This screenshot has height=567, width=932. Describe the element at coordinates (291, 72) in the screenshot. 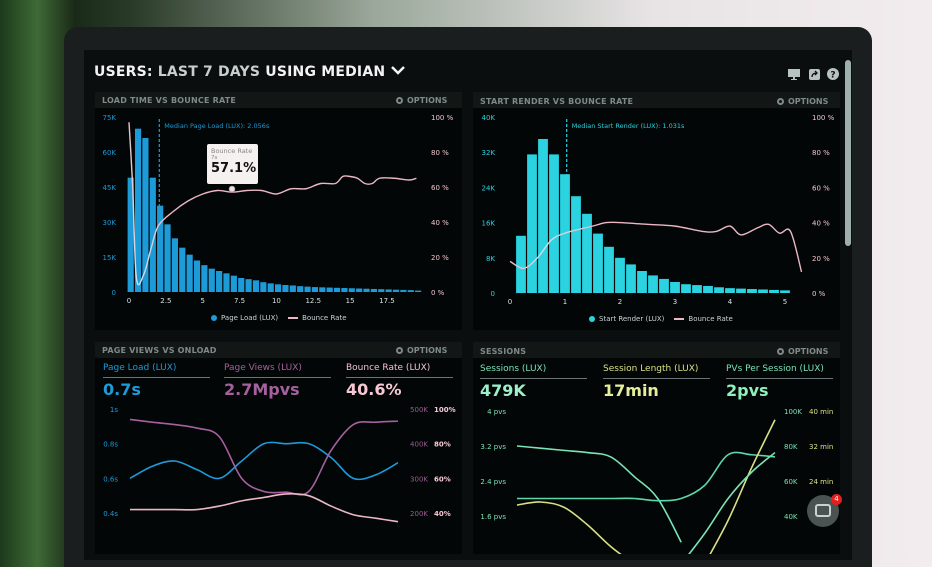

I see `title-using: USING` at that location.